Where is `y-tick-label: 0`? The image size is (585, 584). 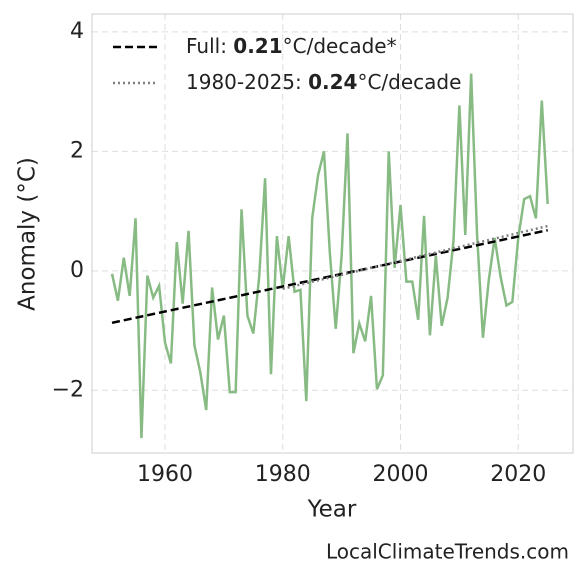
y-tick-label: 0 is located at coordinates (77, 270).